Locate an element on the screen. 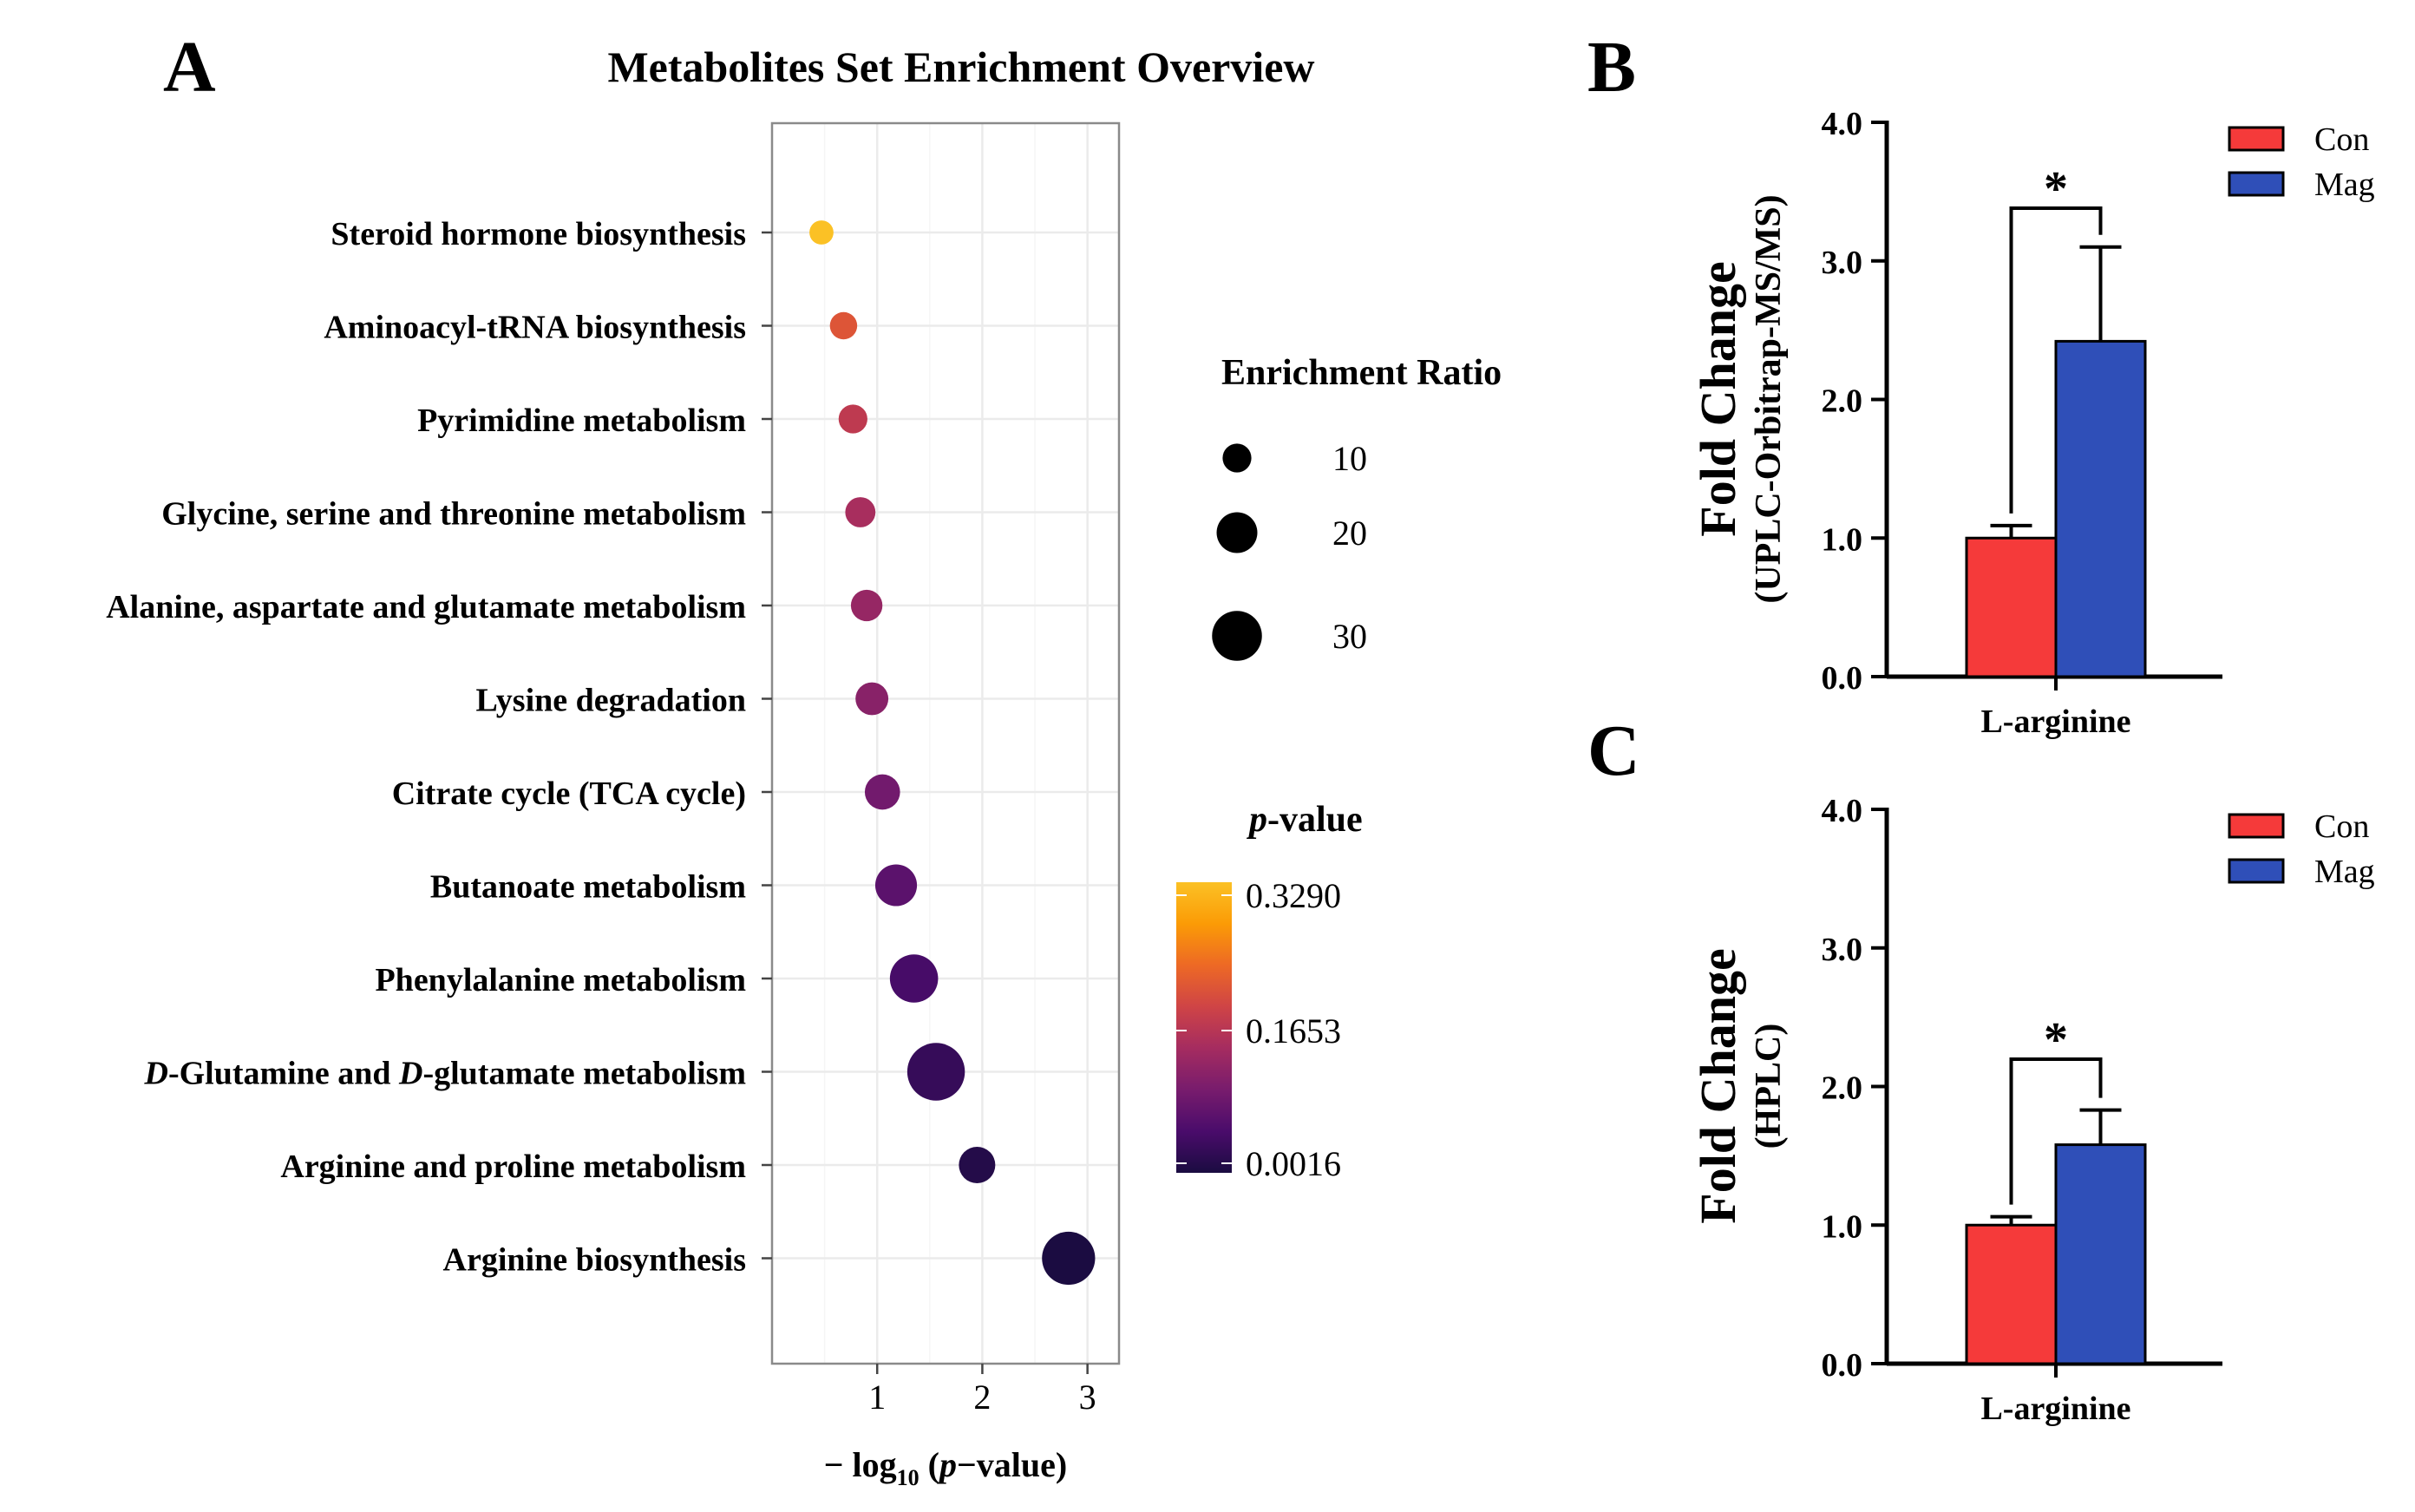 The image size is (2415, 1512). color-legend-tick-label: 0.3290 is located at coordinates (1293, 895).